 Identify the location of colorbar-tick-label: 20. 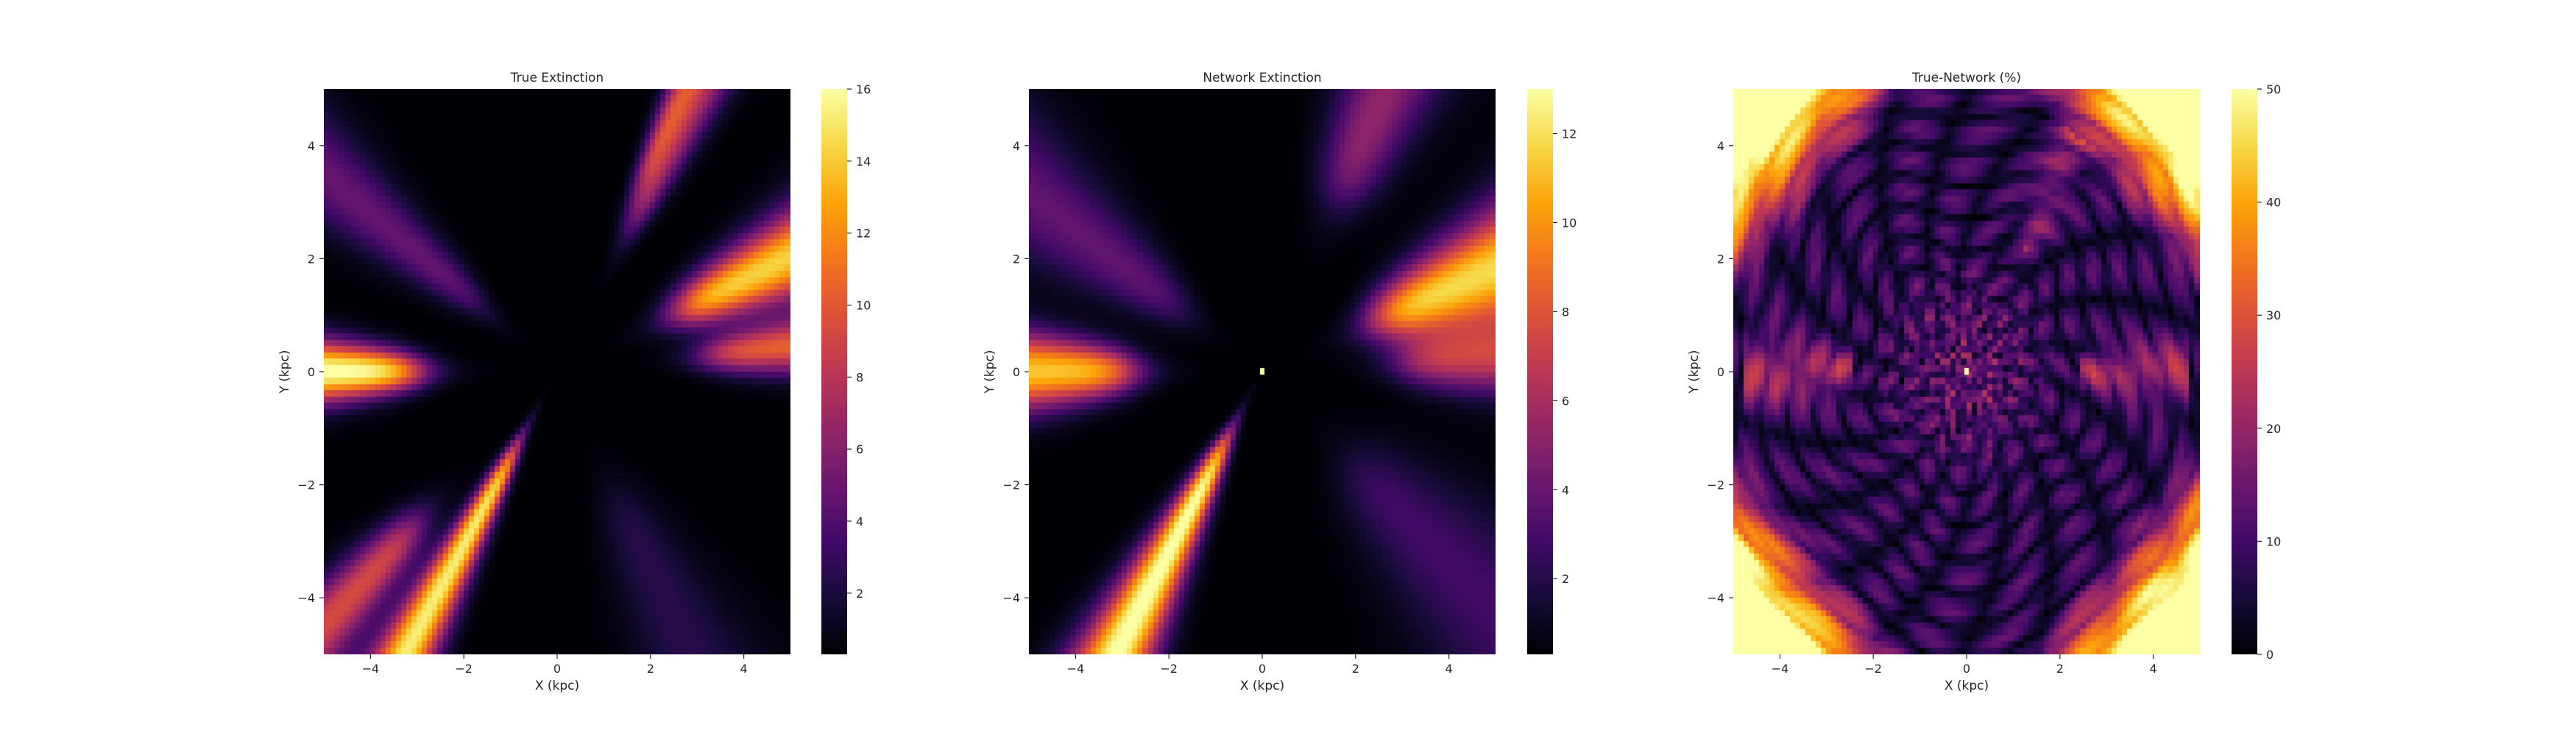
(2273, 429).